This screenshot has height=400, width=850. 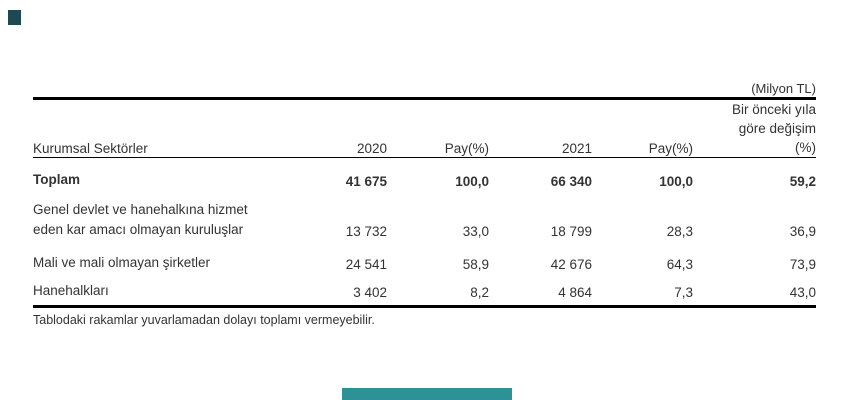 What do you see at coordinates (802, 181) in the screenshot?
I see `cell-value-change: 59,2` at bounding box center [802, 181].